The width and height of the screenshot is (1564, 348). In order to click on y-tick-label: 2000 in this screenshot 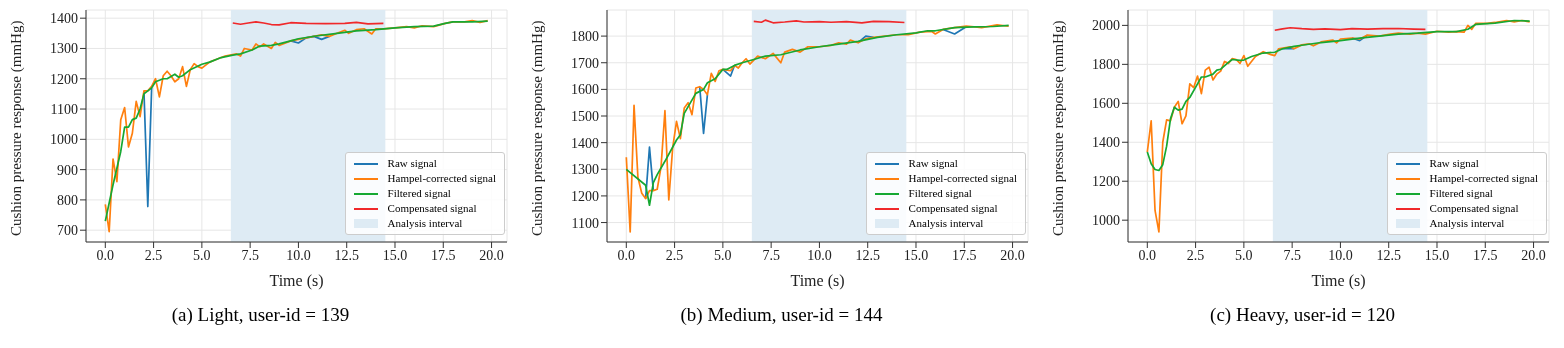, I will do `click(1106, 26)`.